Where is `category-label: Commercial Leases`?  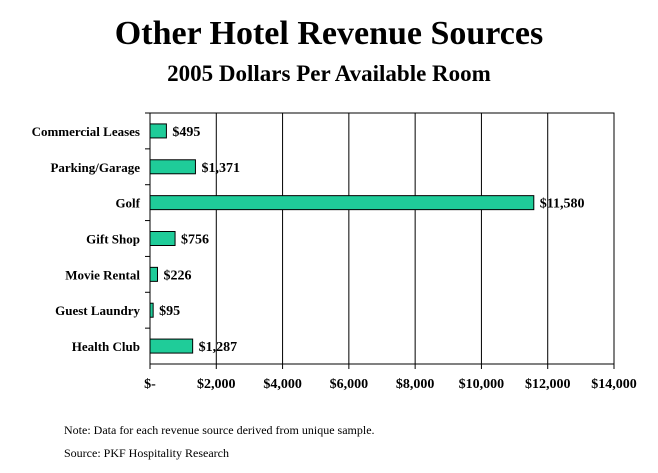
category-label: Commercial Leases is located at coordinates (86, 131).